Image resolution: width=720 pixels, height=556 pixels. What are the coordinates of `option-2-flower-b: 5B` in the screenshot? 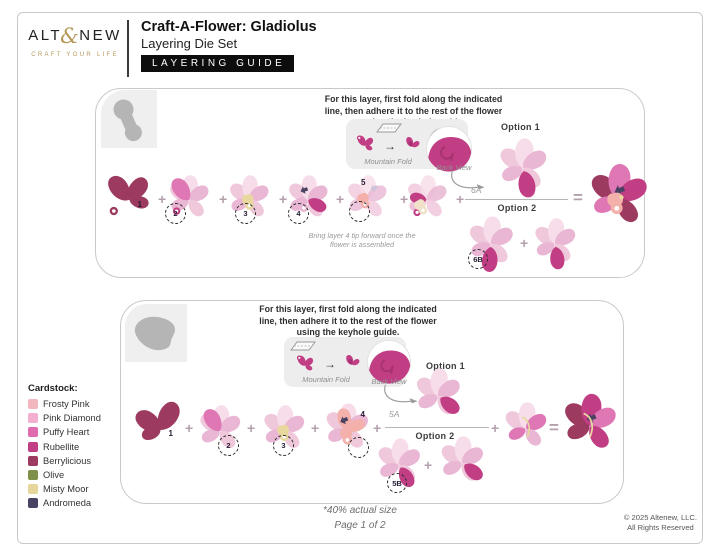 It's located at (399, 465).